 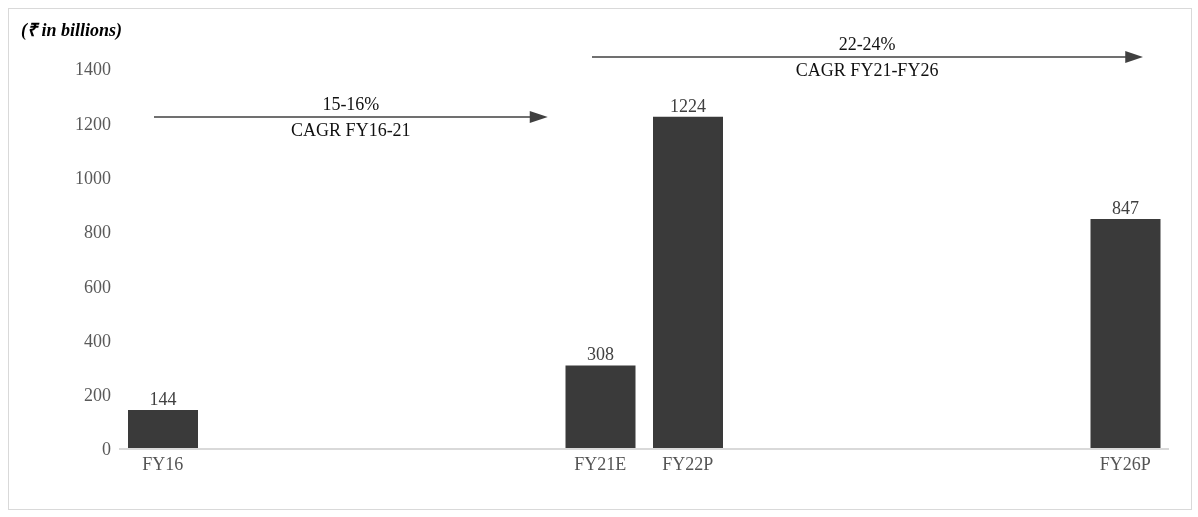 I want to click on x-tick-label: FY16, so click(x=163, y=463).